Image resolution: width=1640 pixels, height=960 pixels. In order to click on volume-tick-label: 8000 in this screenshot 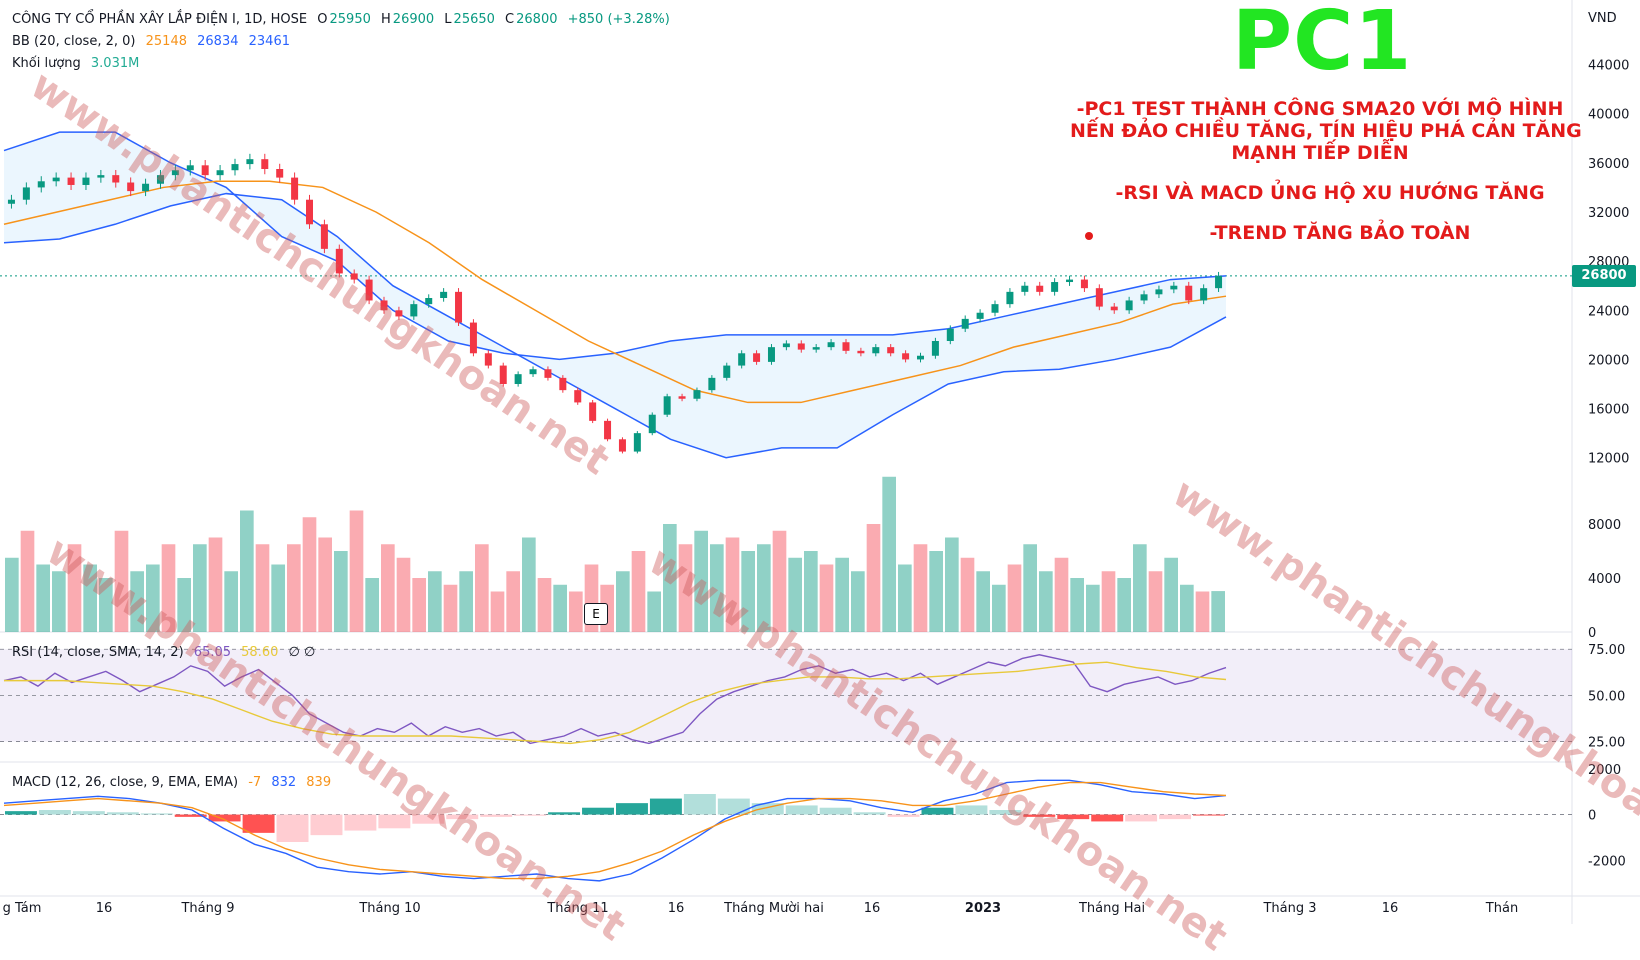, I will do `click(1604, 525)`.